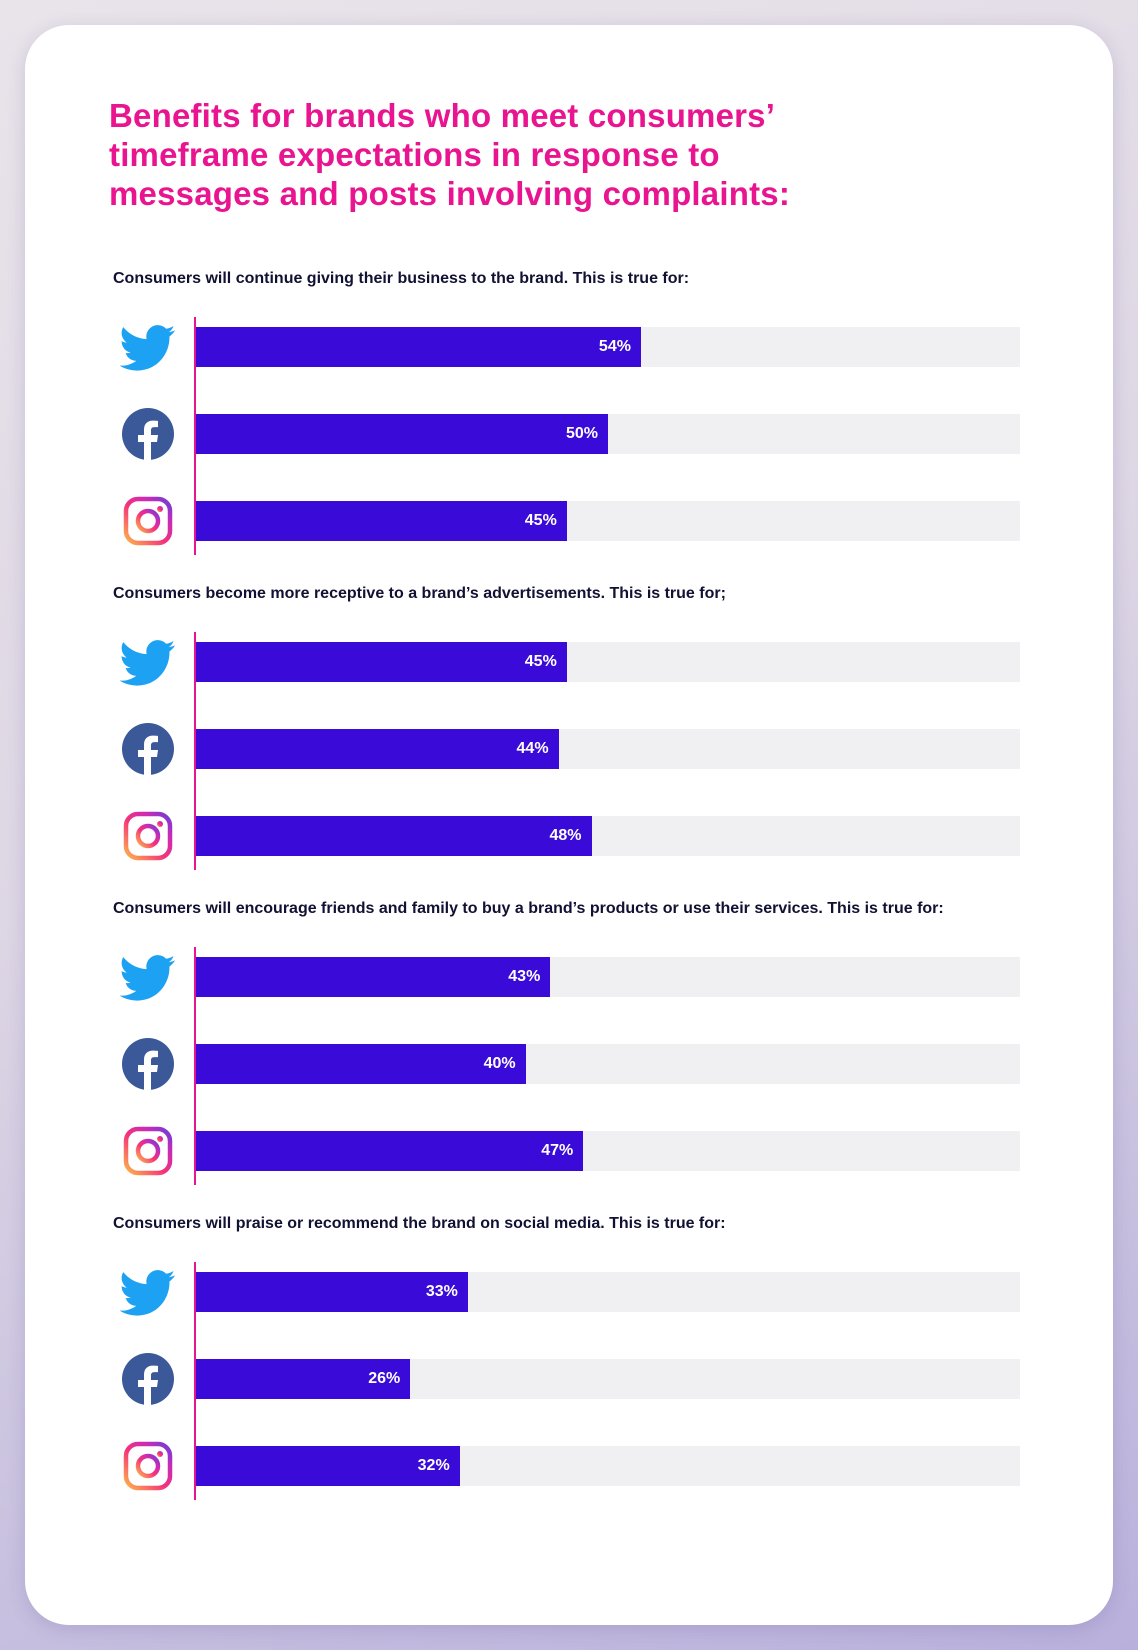 The height and width of the screenshot is (1650, 1138). Describe the element at coordinates (414, 154) in the screenshot. I see `title-line-2: timeframe expectations in response to` at that location.